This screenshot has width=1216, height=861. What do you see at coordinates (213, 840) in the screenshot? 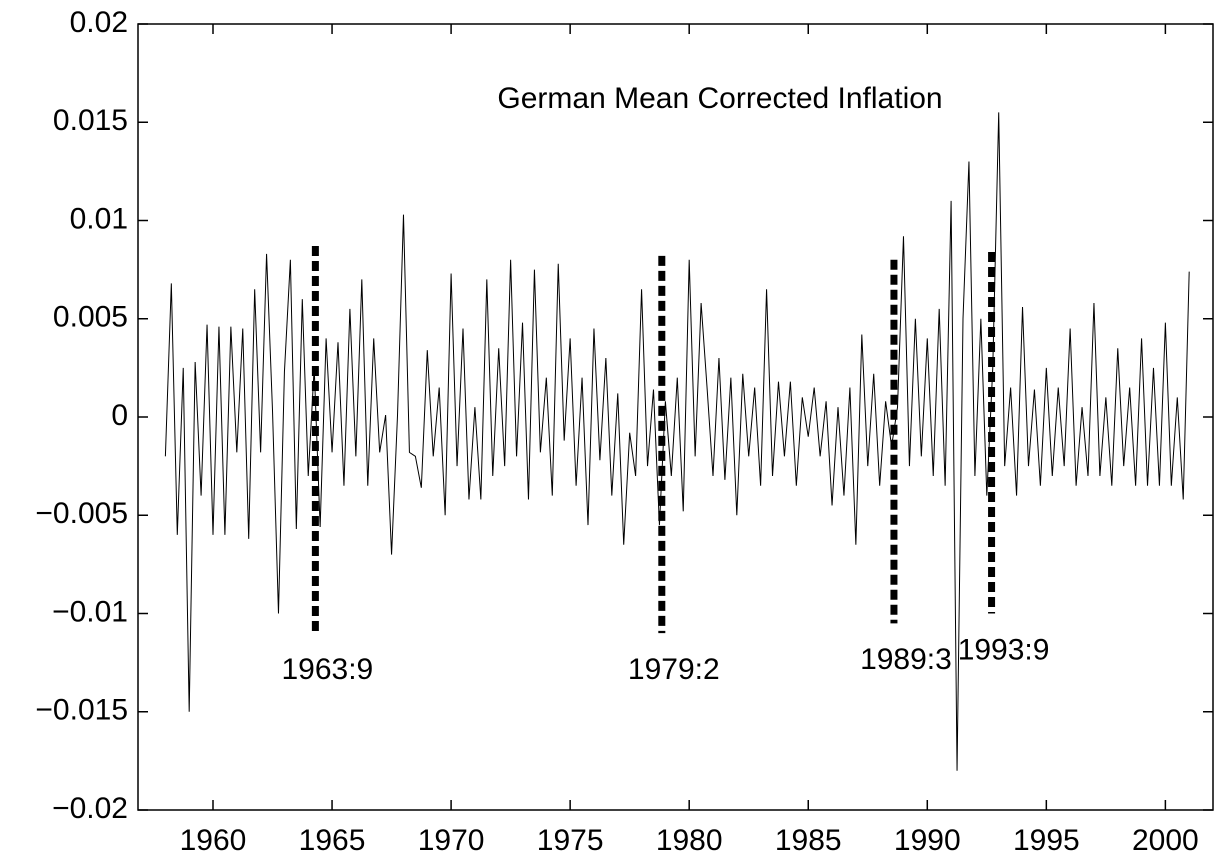
I see `x-tick-label: 1960` at bounding box center [213, 840].